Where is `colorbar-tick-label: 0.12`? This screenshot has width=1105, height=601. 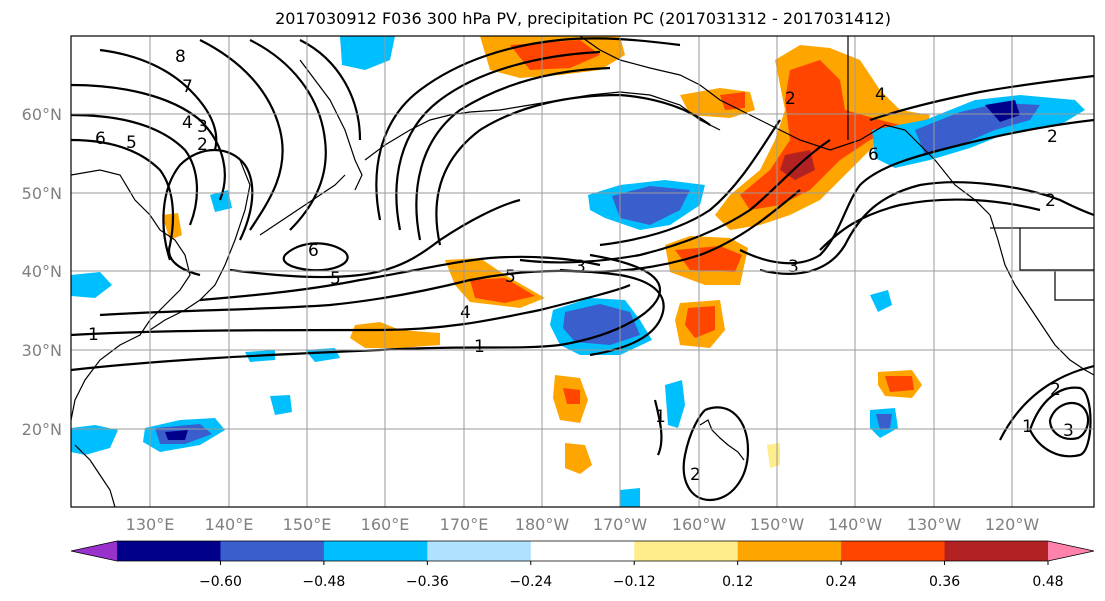 colorbar-tick-label: 0.12 is located at coordinates (737, 582).